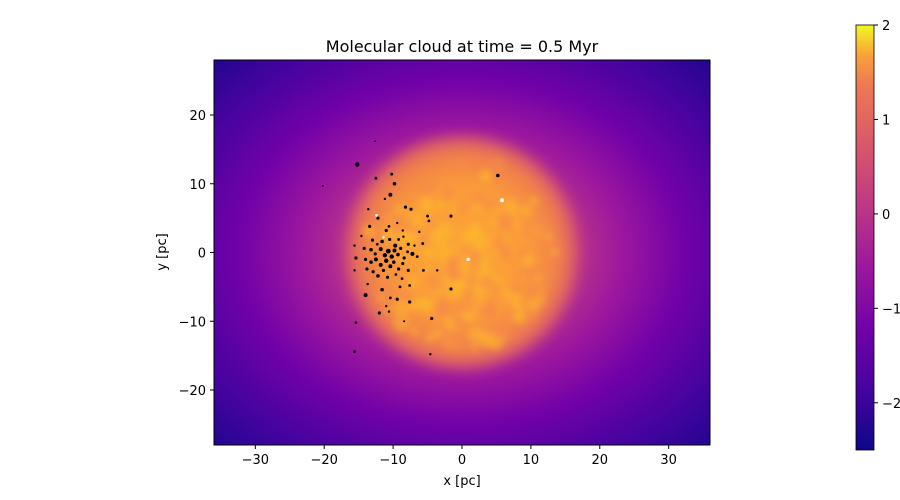  Describe the element at coordinates (865, 237) in the screenshot. I see `colorbar` at that location.